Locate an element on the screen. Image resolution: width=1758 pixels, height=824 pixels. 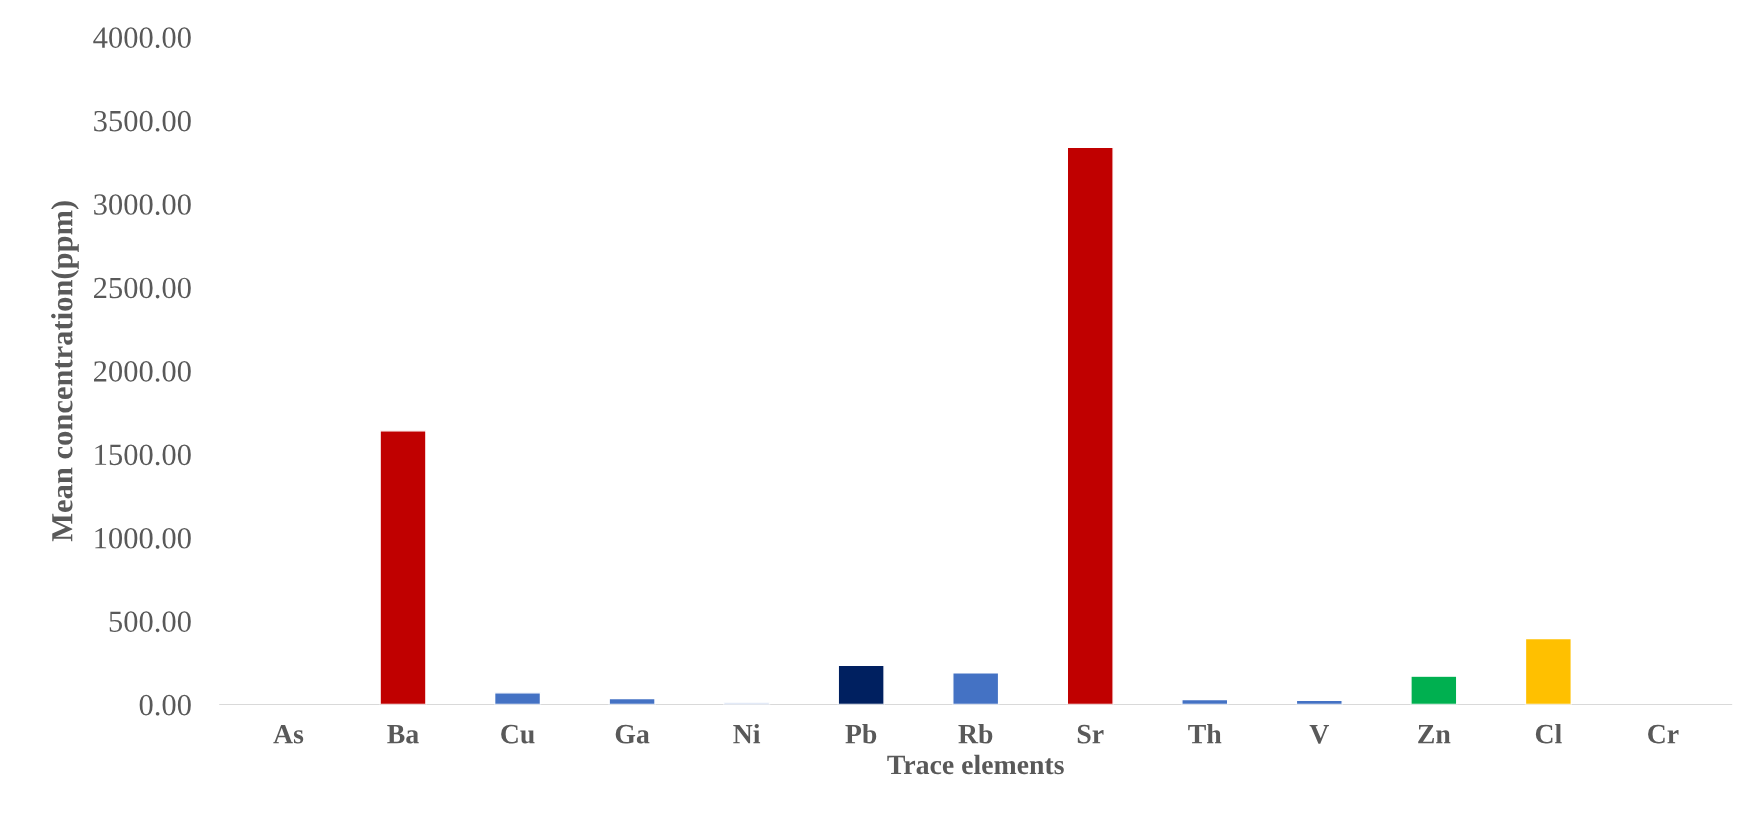
x-tick-label: Cr is located at coordinates (1663, 734).